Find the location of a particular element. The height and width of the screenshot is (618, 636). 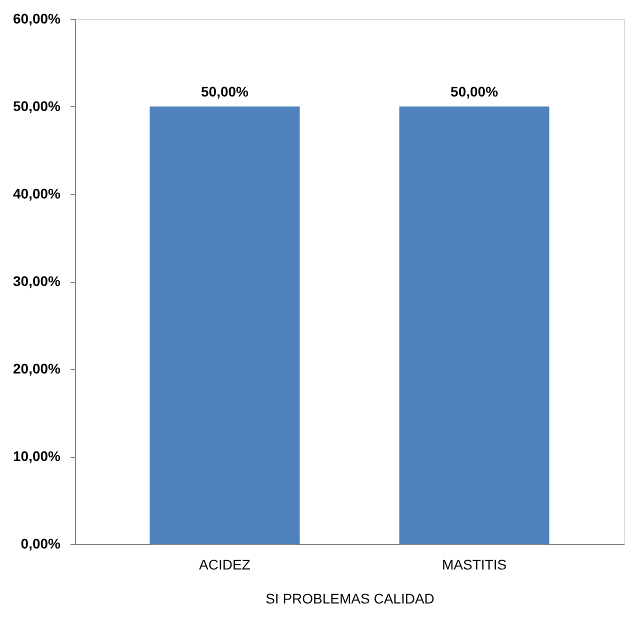

x-axis-title: SI PROBLEMAS CALIDAD is located at coordinates (350, 598).